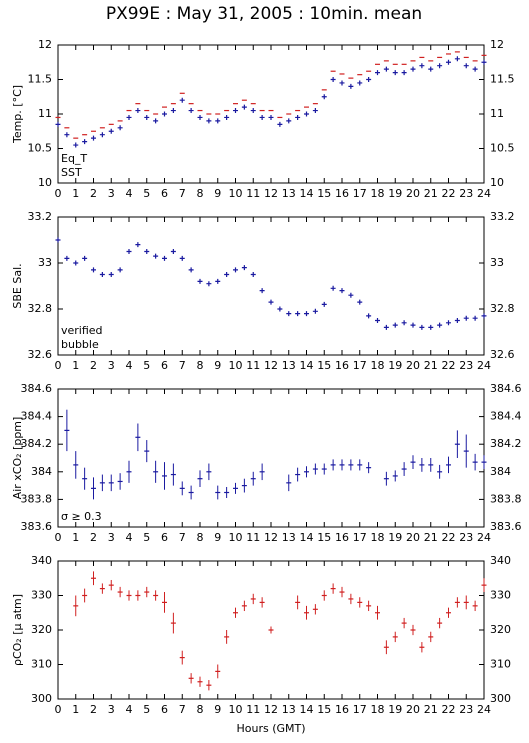  I want to click on y-tick-label: 383.8, so click(37, 498).